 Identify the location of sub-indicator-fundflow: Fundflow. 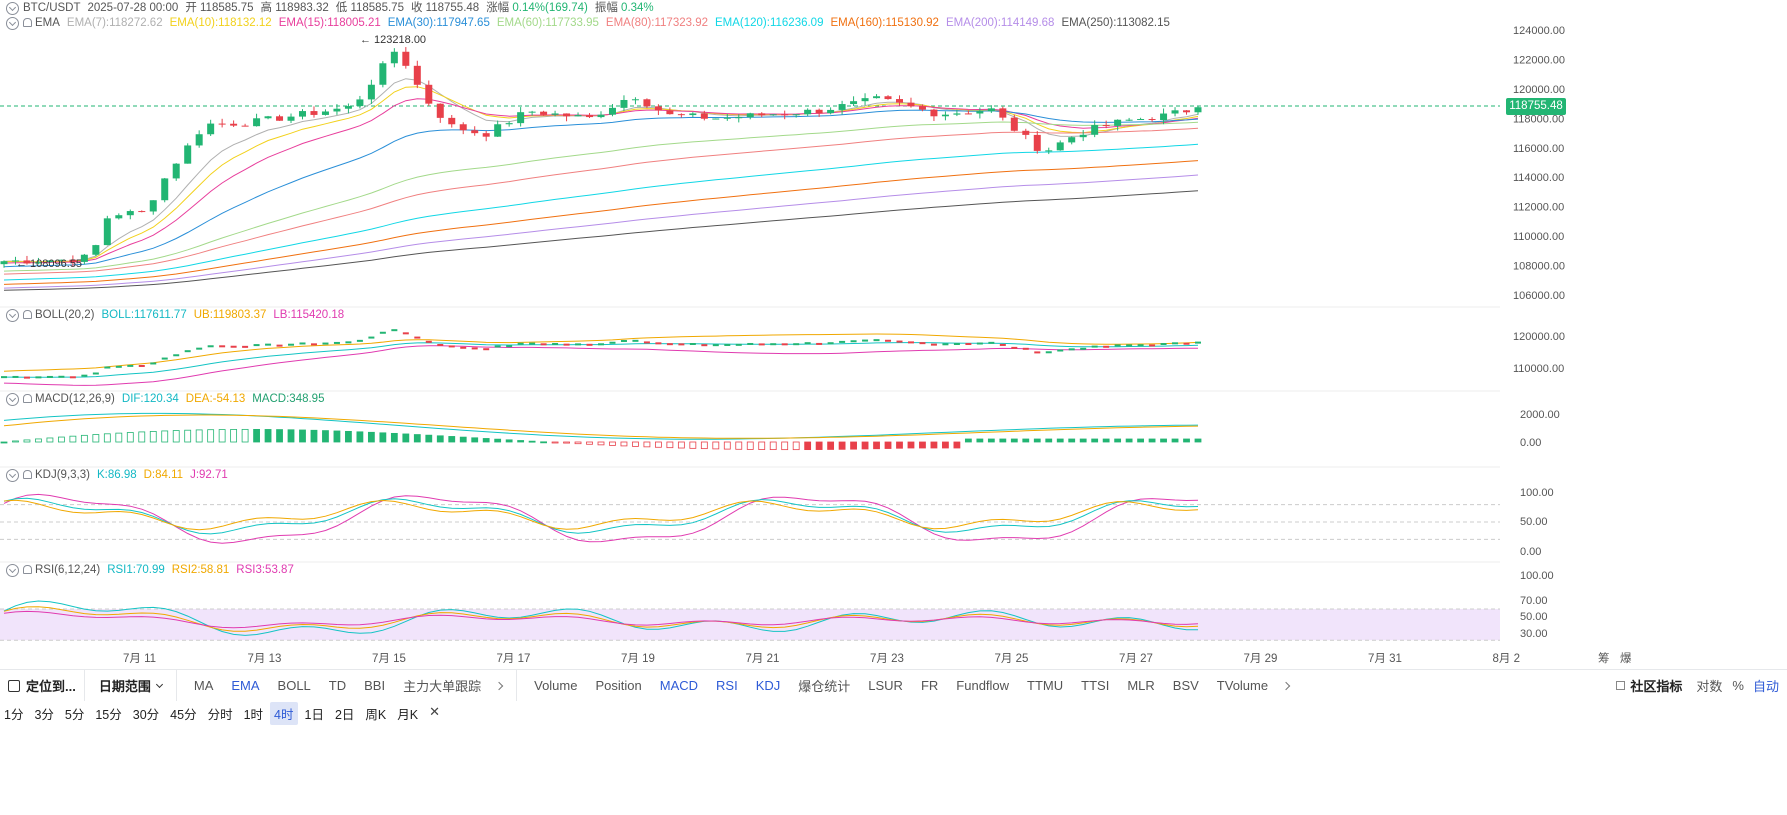
(983, 685).